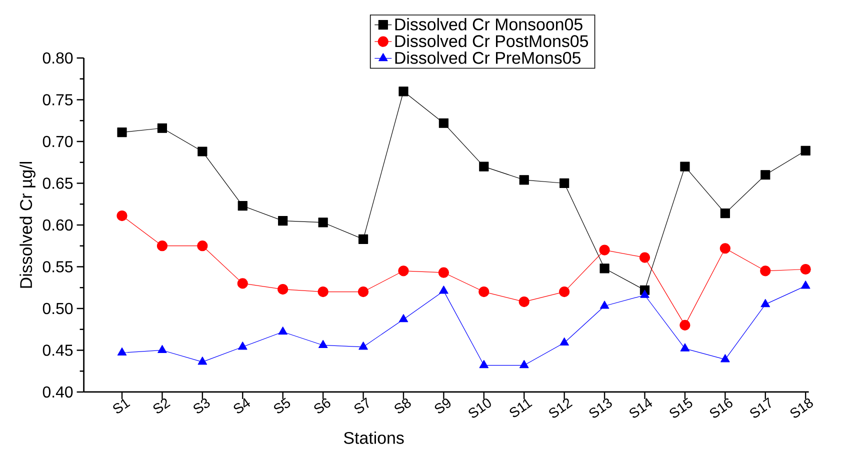 The image size is (847, 454). What do you see at coordinates (561, 408) in the screenshot?
I see `x-tick-label: S12` at bounding box center [561, 408].